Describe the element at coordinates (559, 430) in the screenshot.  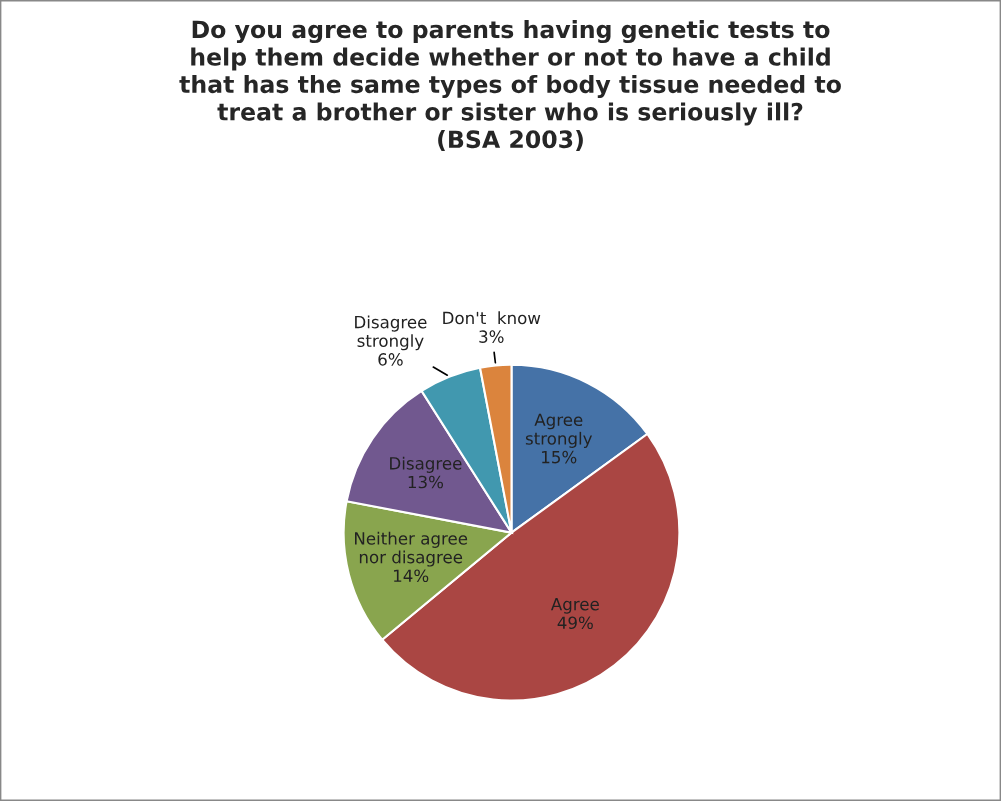
I see `slice-label: Agree strongly` at that location.